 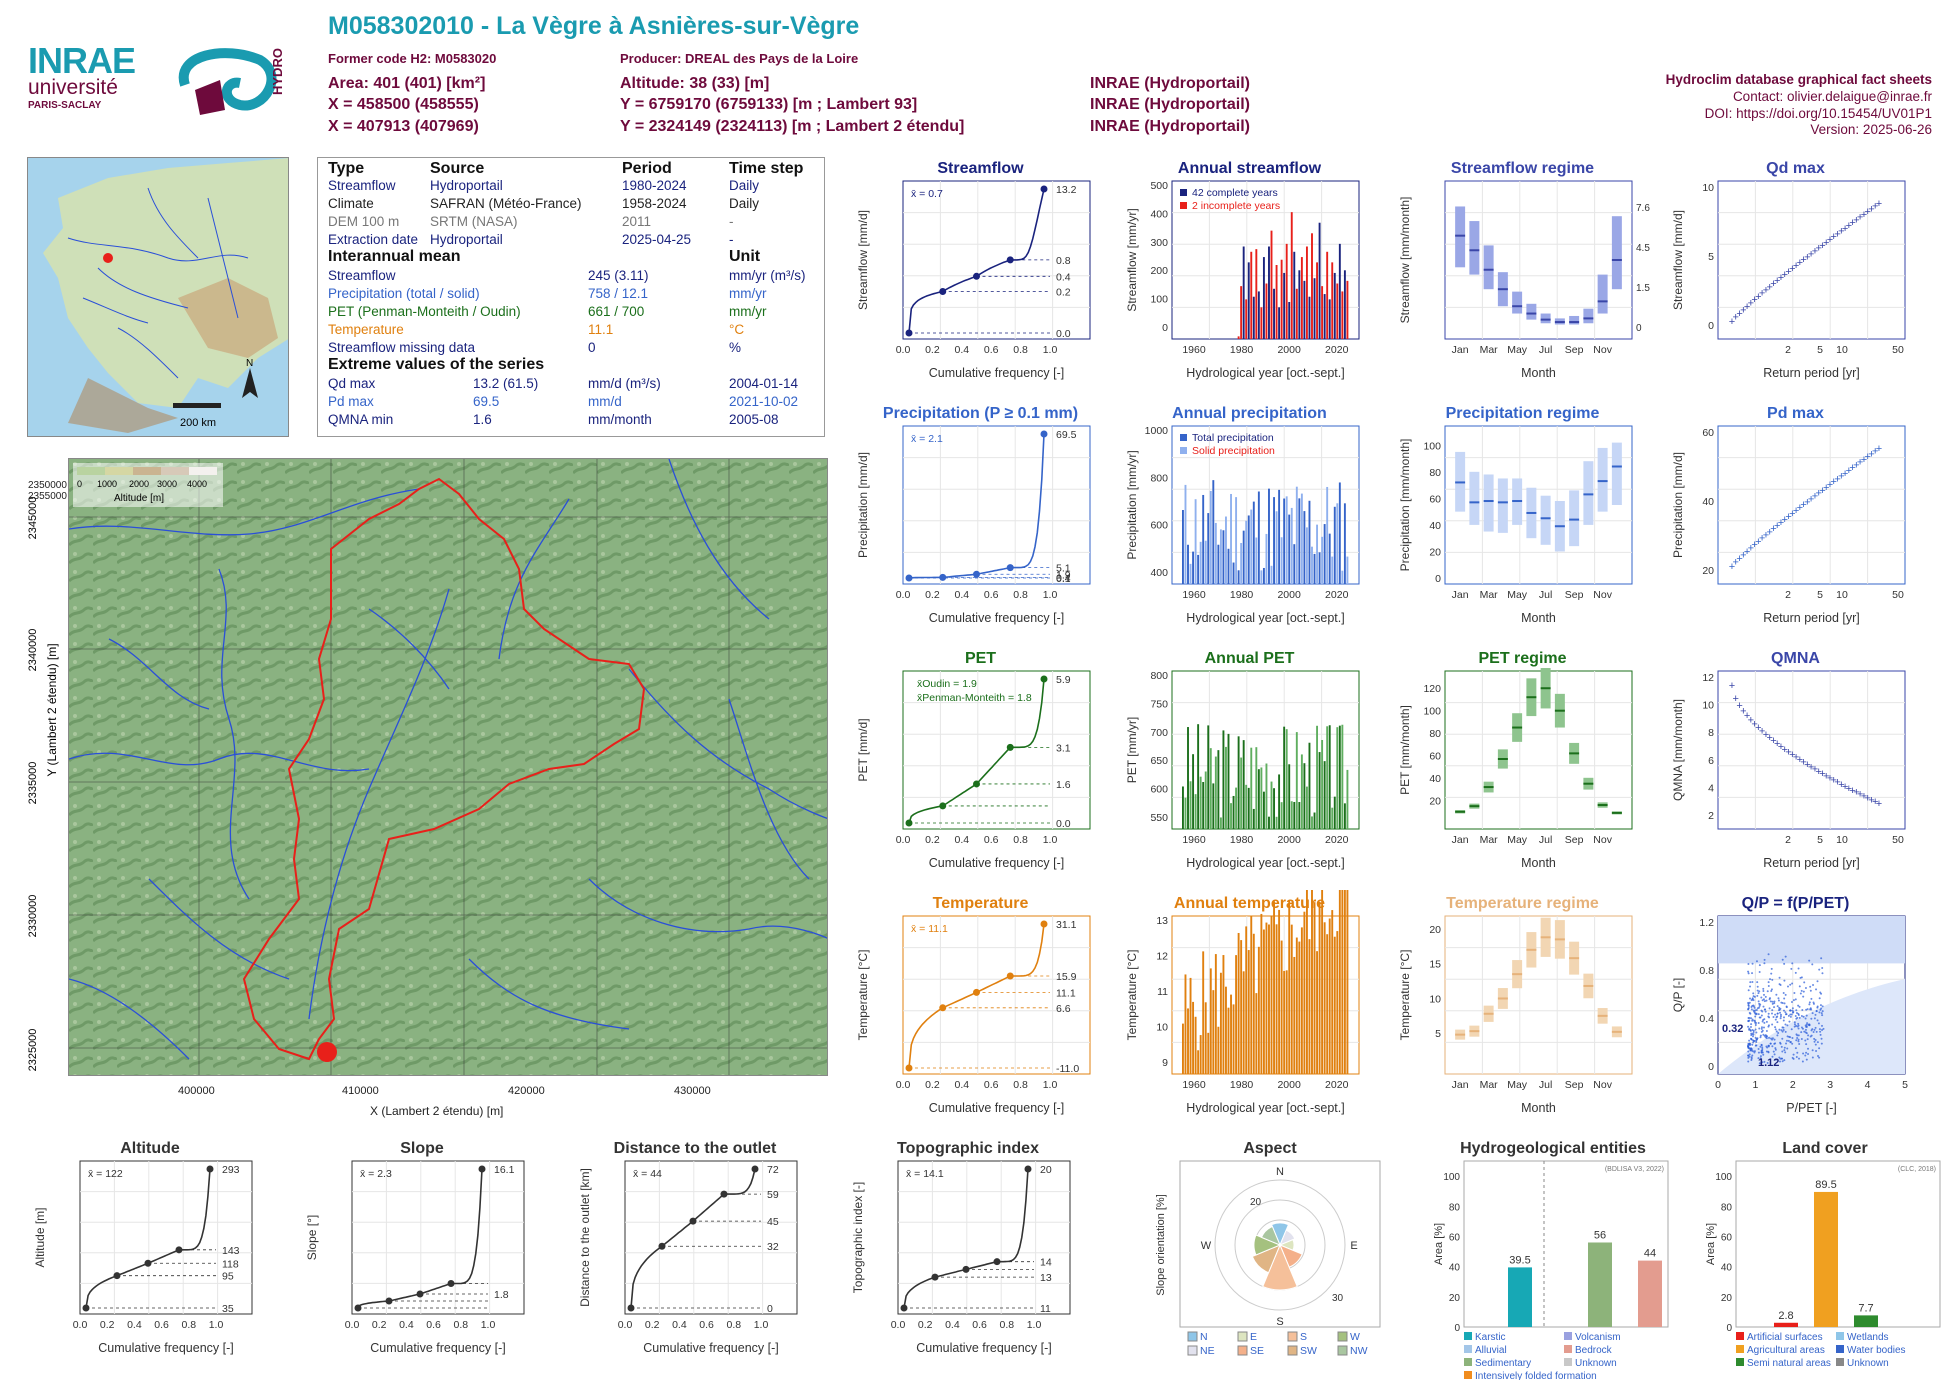 What do you see at coordinates (1165, 328) in the screenshot?
I see `ytick-annual_streamflow-0: 0` at bounding box center [1165, 328].